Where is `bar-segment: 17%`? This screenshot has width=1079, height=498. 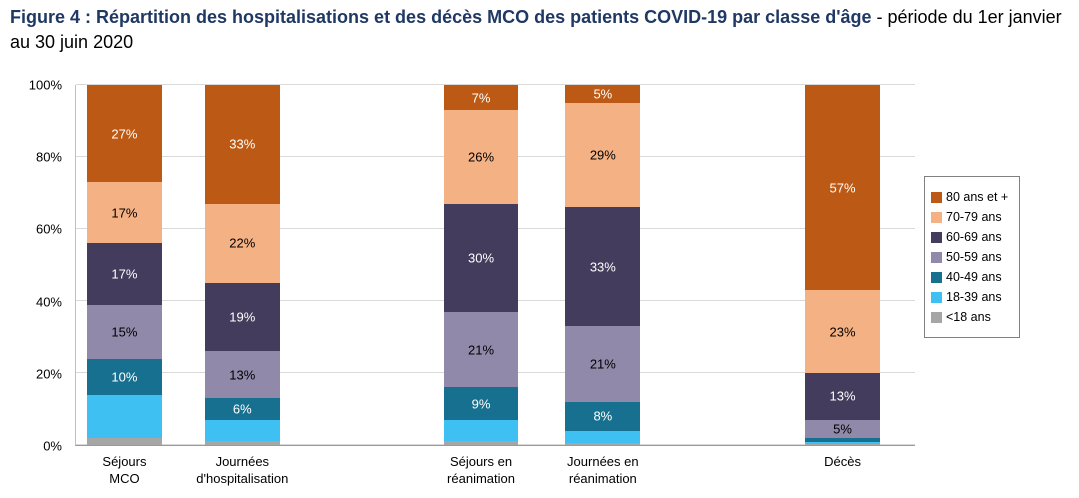
bar-segment: 17% is located at coordinates (124, 274).